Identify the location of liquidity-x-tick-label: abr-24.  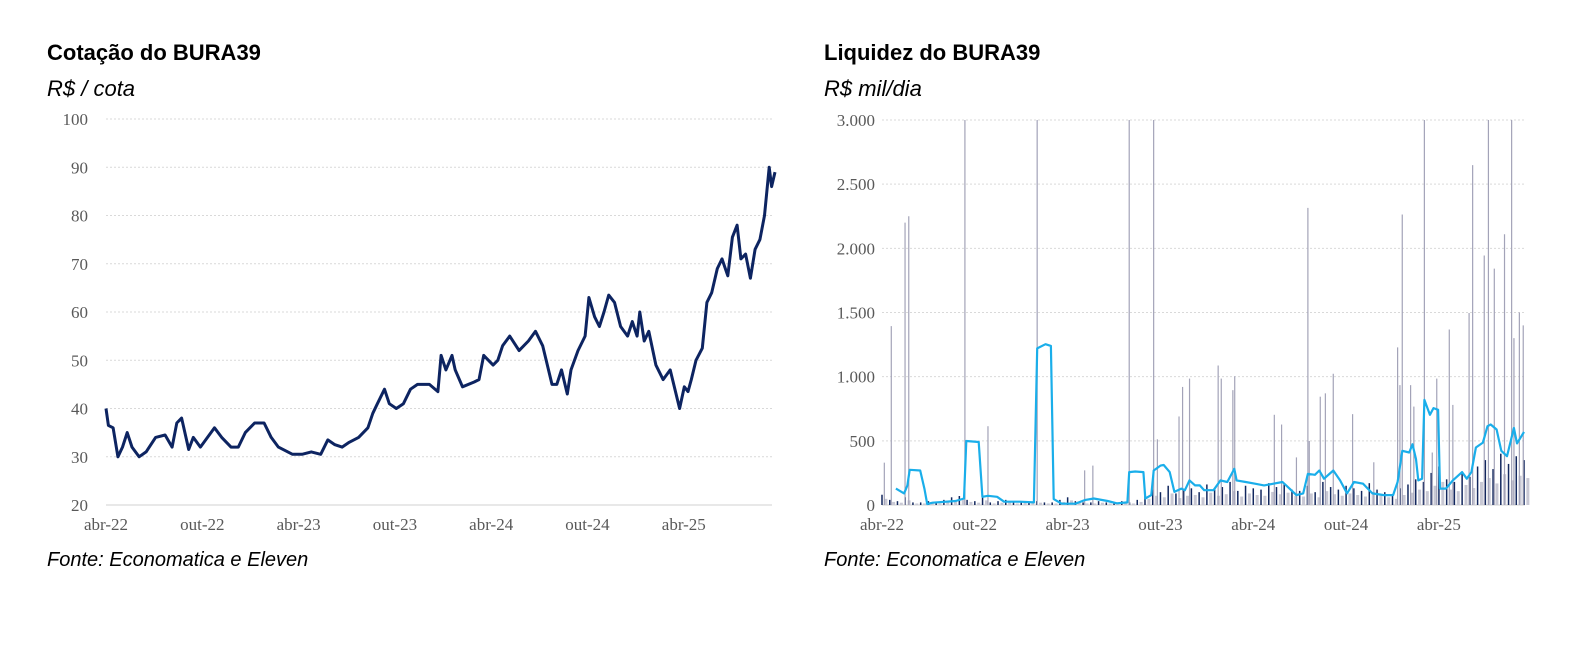
(1253, 524).